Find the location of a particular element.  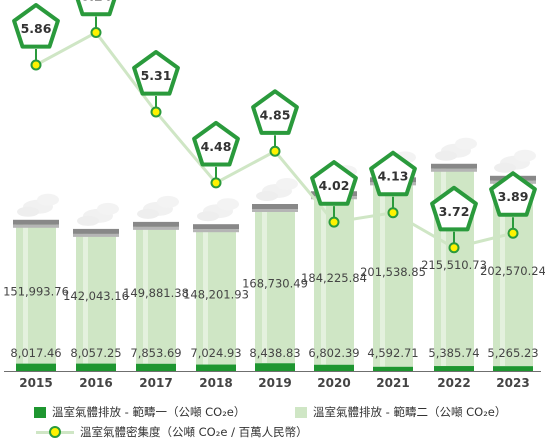

scope-1-value-label: 4,592.71 is located at coordinates (392, 353).